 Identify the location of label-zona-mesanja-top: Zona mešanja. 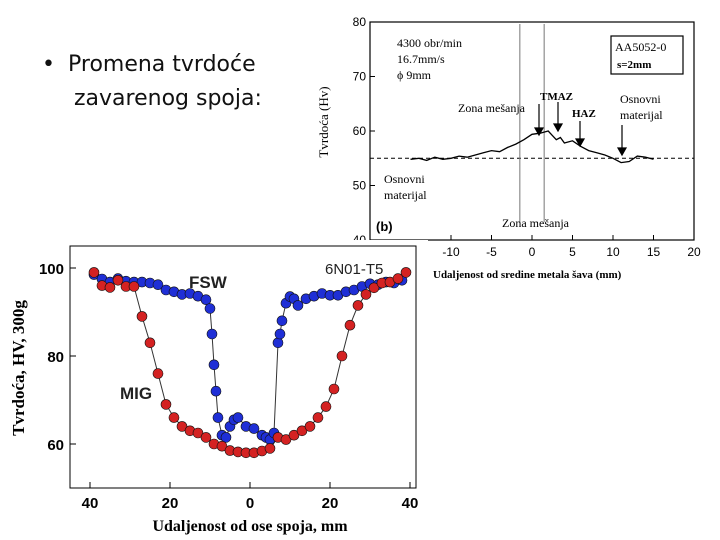
(492, 108).